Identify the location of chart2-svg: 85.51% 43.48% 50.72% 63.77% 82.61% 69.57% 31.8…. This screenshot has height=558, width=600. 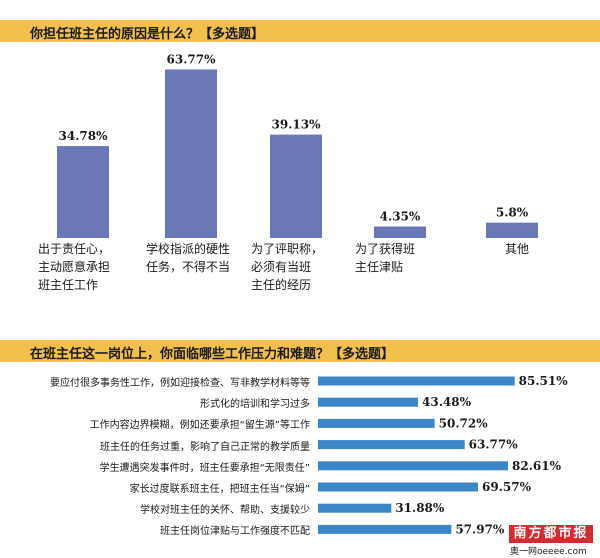
(443, 455).